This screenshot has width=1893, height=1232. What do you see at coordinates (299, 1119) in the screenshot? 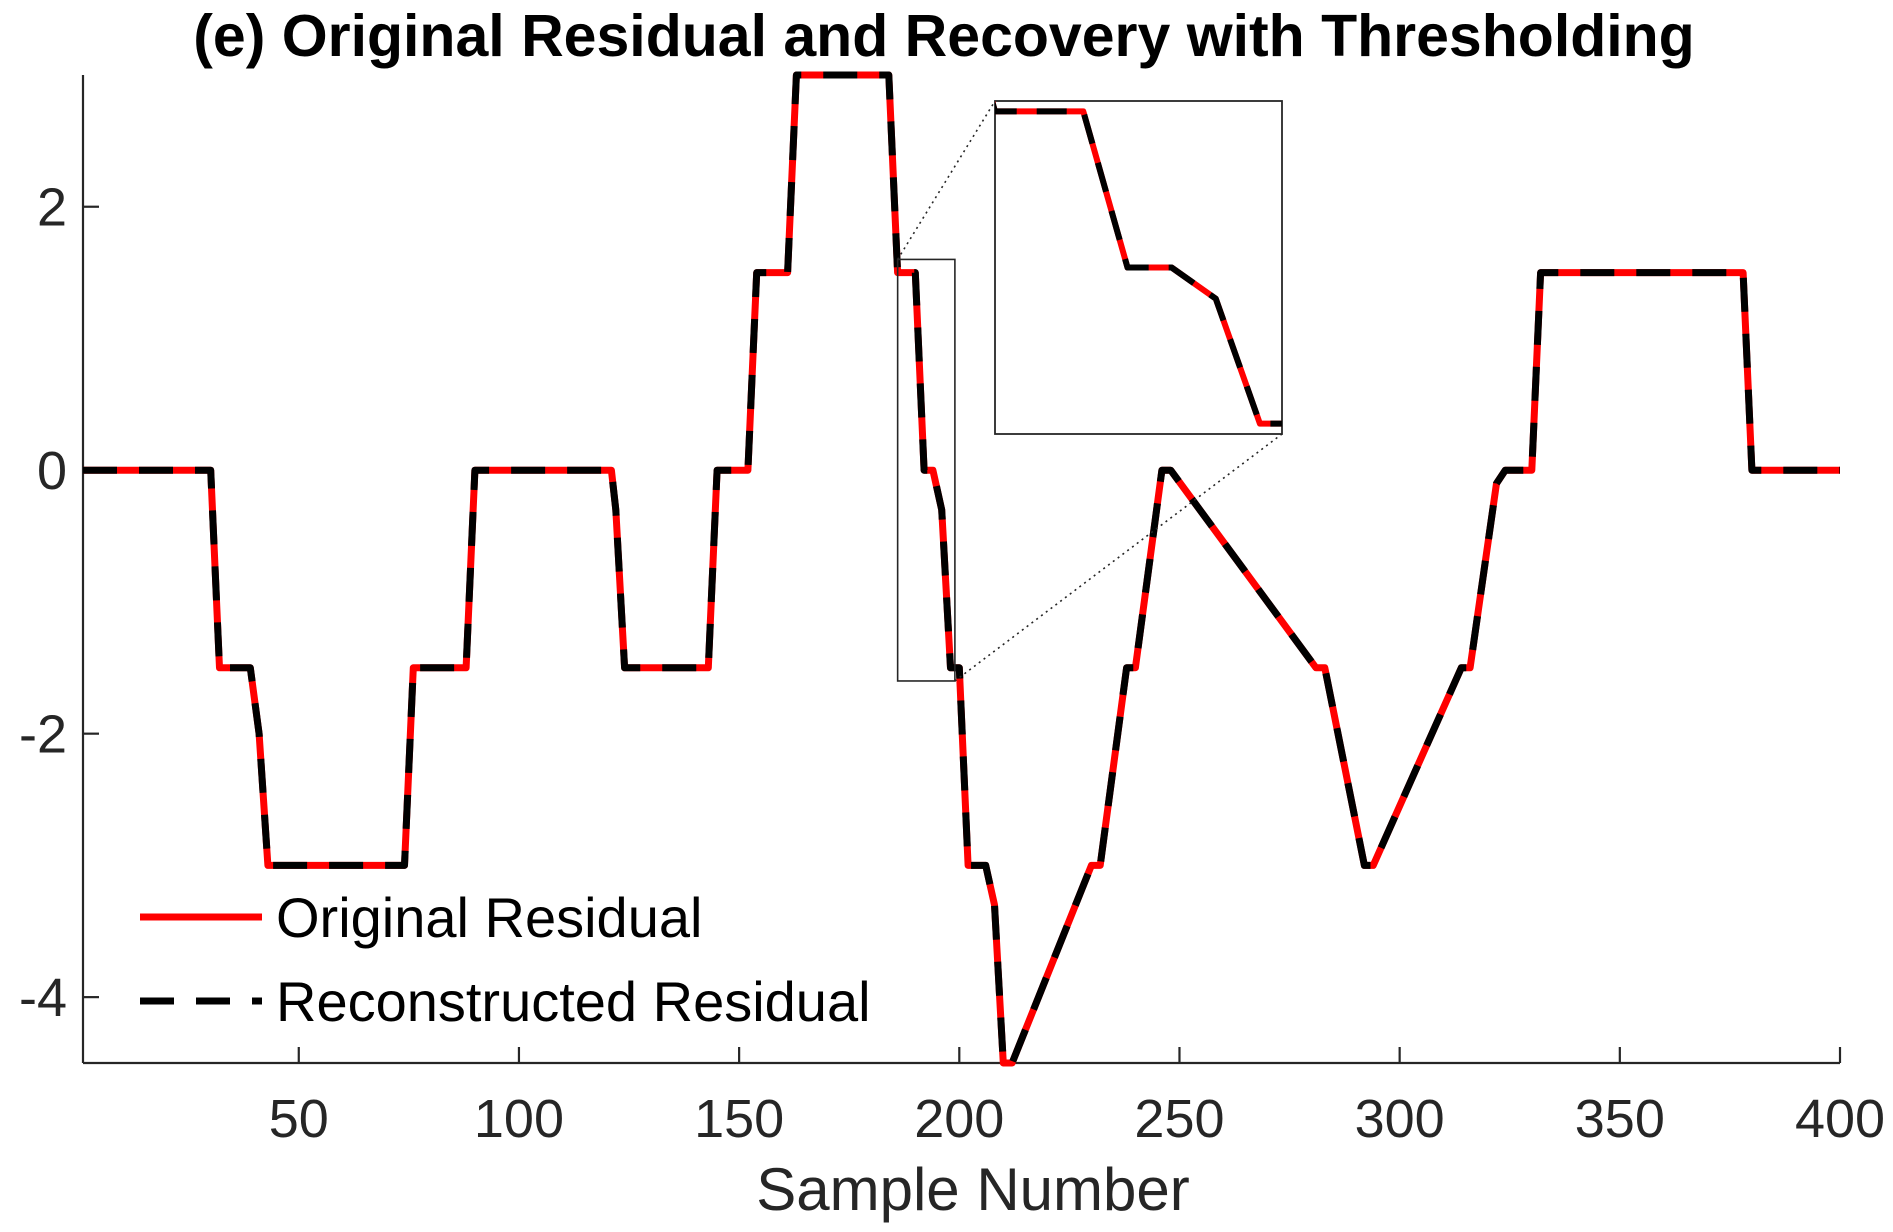
I see `x-tick-label: 50` at bounding box center [299, 1119].